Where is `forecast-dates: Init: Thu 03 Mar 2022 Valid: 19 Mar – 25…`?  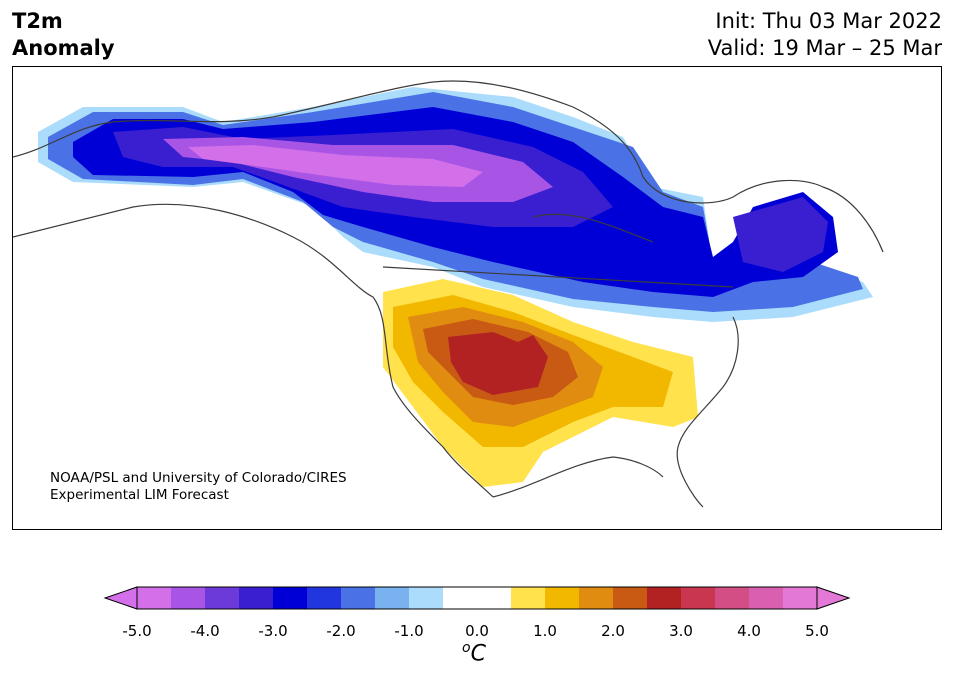
forecast-dates: Init: Thu 03 Mar 2022 Valid: 19 Mar – 25… is located at coordinates (825, 35).